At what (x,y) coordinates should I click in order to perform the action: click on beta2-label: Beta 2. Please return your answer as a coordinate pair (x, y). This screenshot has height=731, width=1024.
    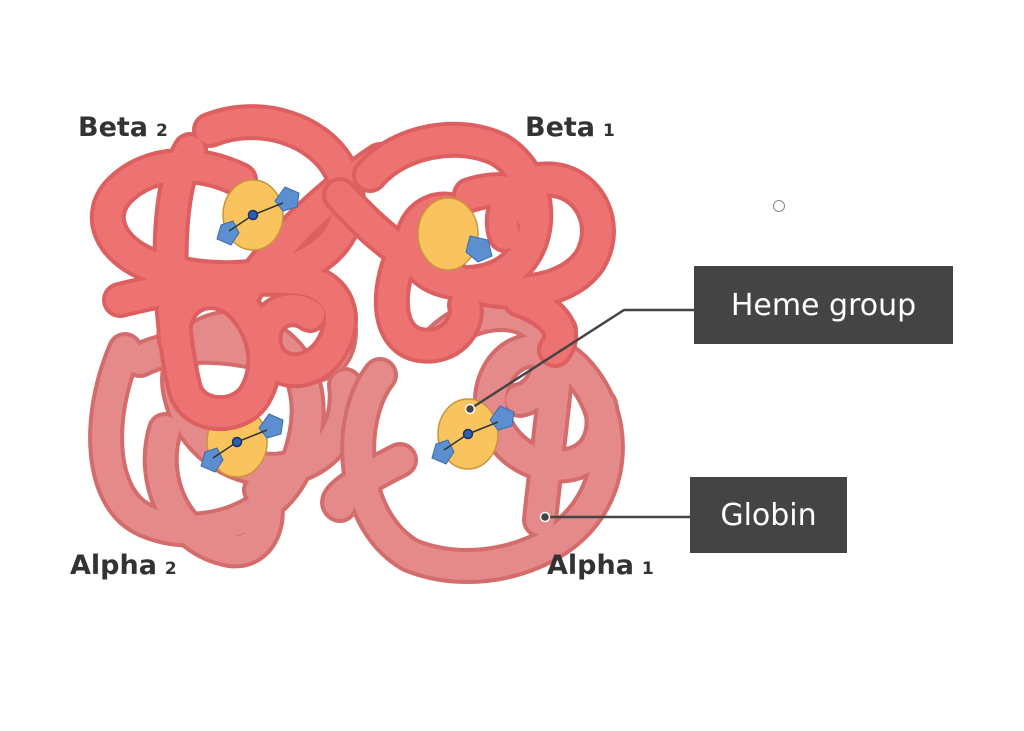
    Looking at the image, I should click on (123, 127).